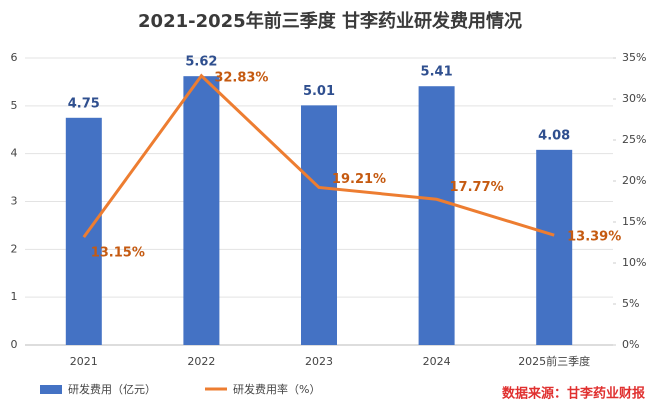 The height and width of the screenshot is (418, 660). Describe the element at coordinates (112, 389) in the screenshot. I see `legend-label: 研发费用（亿元）` at that location.